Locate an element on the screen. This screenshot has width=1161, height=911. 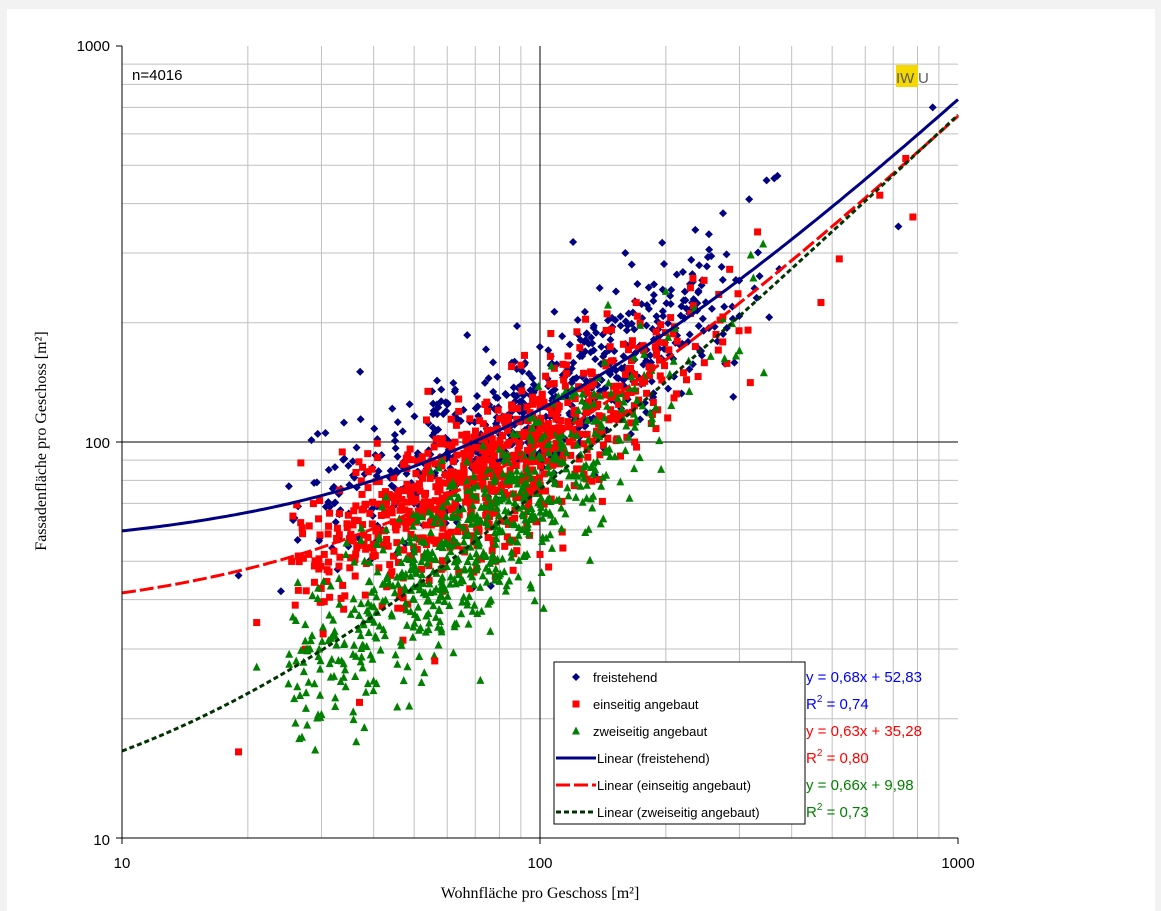
legend-label-4: Linear (einseitig angebaut) is located at coordinates (674, 785).